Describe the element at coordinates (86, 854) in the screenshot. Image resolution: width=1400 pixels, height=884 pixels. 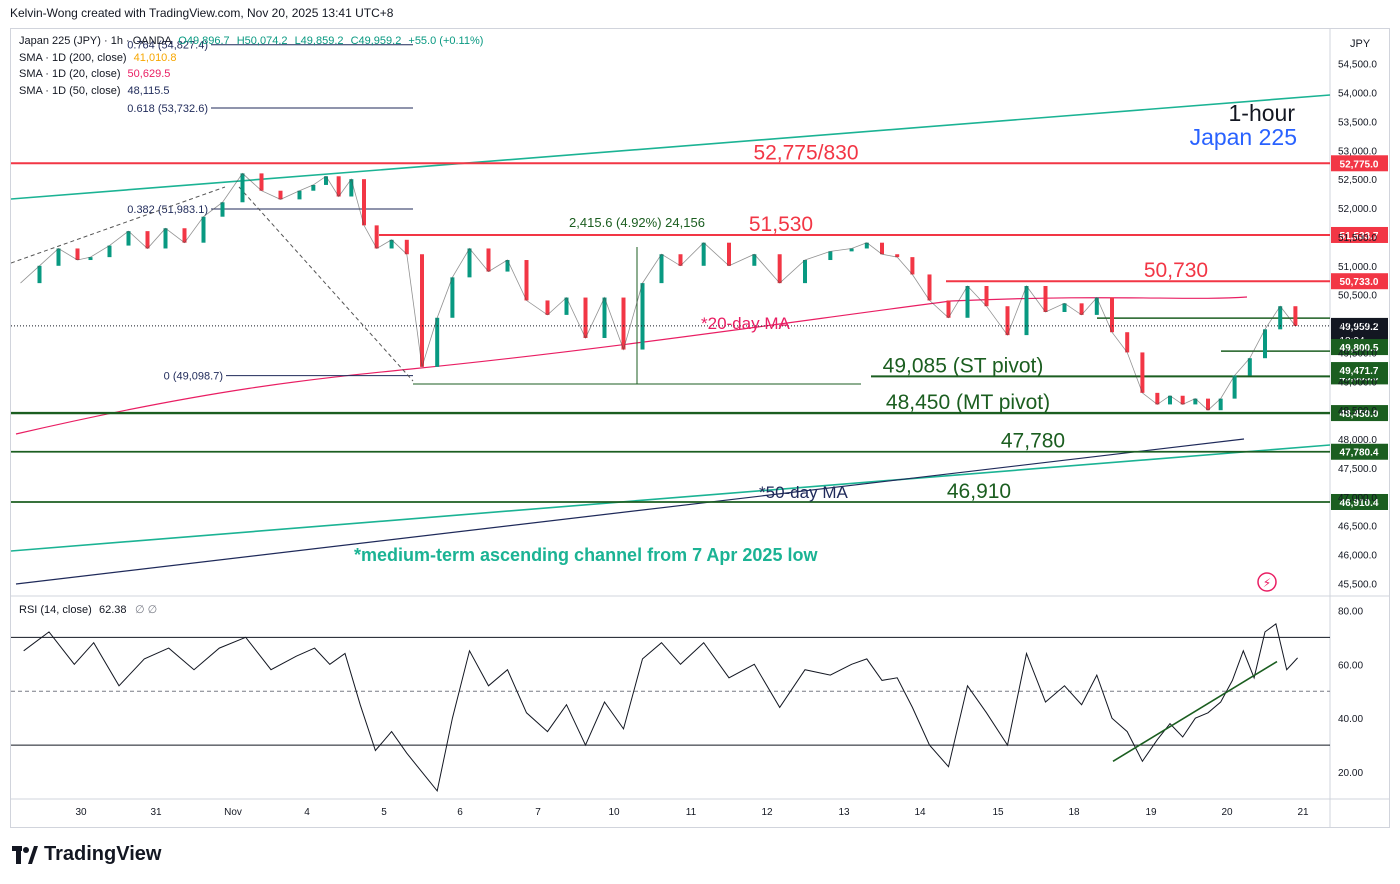
I see `tradingview-logo: TradingView` at that location.